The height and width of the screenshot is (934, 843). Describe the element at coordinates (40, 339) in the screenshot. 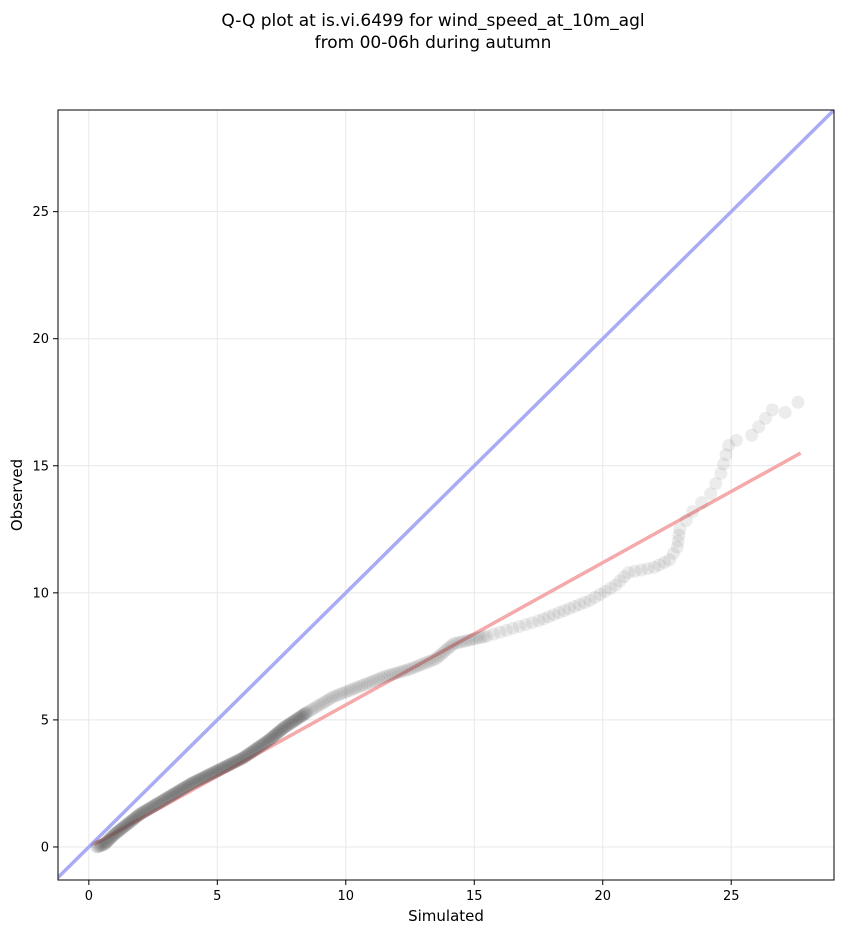

I see `y-tick-label: 20` at that location.